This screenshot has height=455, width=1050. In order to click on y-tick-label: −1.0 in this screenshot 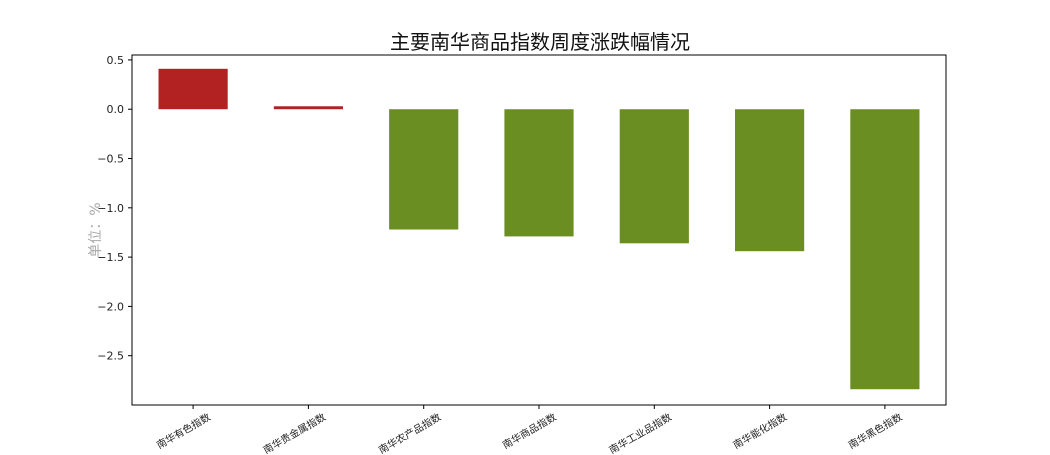, I will do `click(110, 208)`.